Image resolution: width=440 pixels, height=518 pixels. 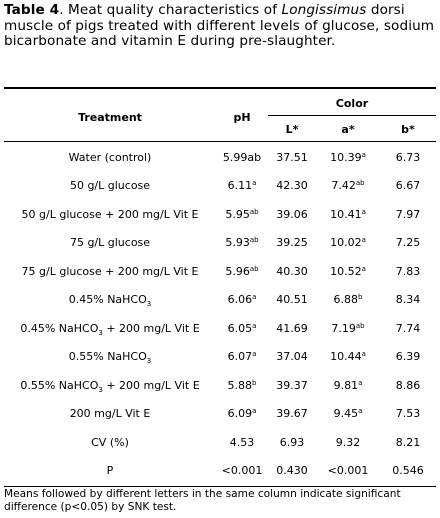 What do you see at coordinates (32, 10) in the screenshot?
I see `table-label: Table 4` at bounding box center [32, 10].